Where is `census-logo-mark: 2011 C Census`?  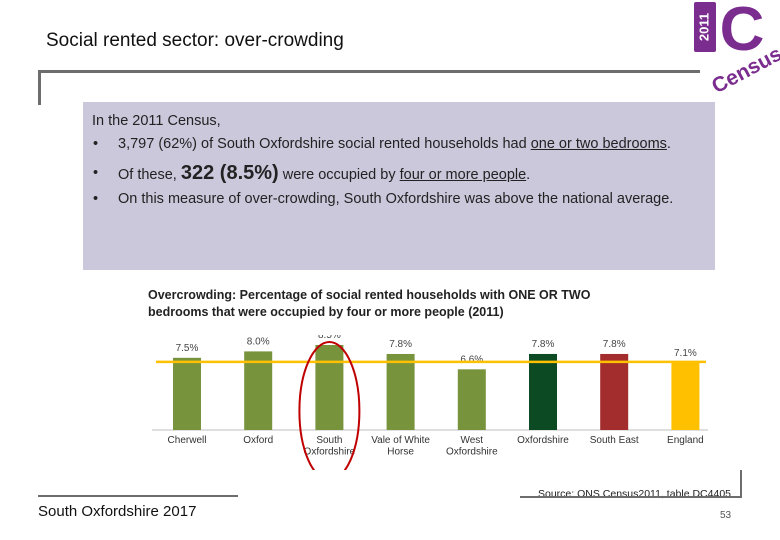
census-logo-mark: 2011 C Census is located at coordinates (737, 47).